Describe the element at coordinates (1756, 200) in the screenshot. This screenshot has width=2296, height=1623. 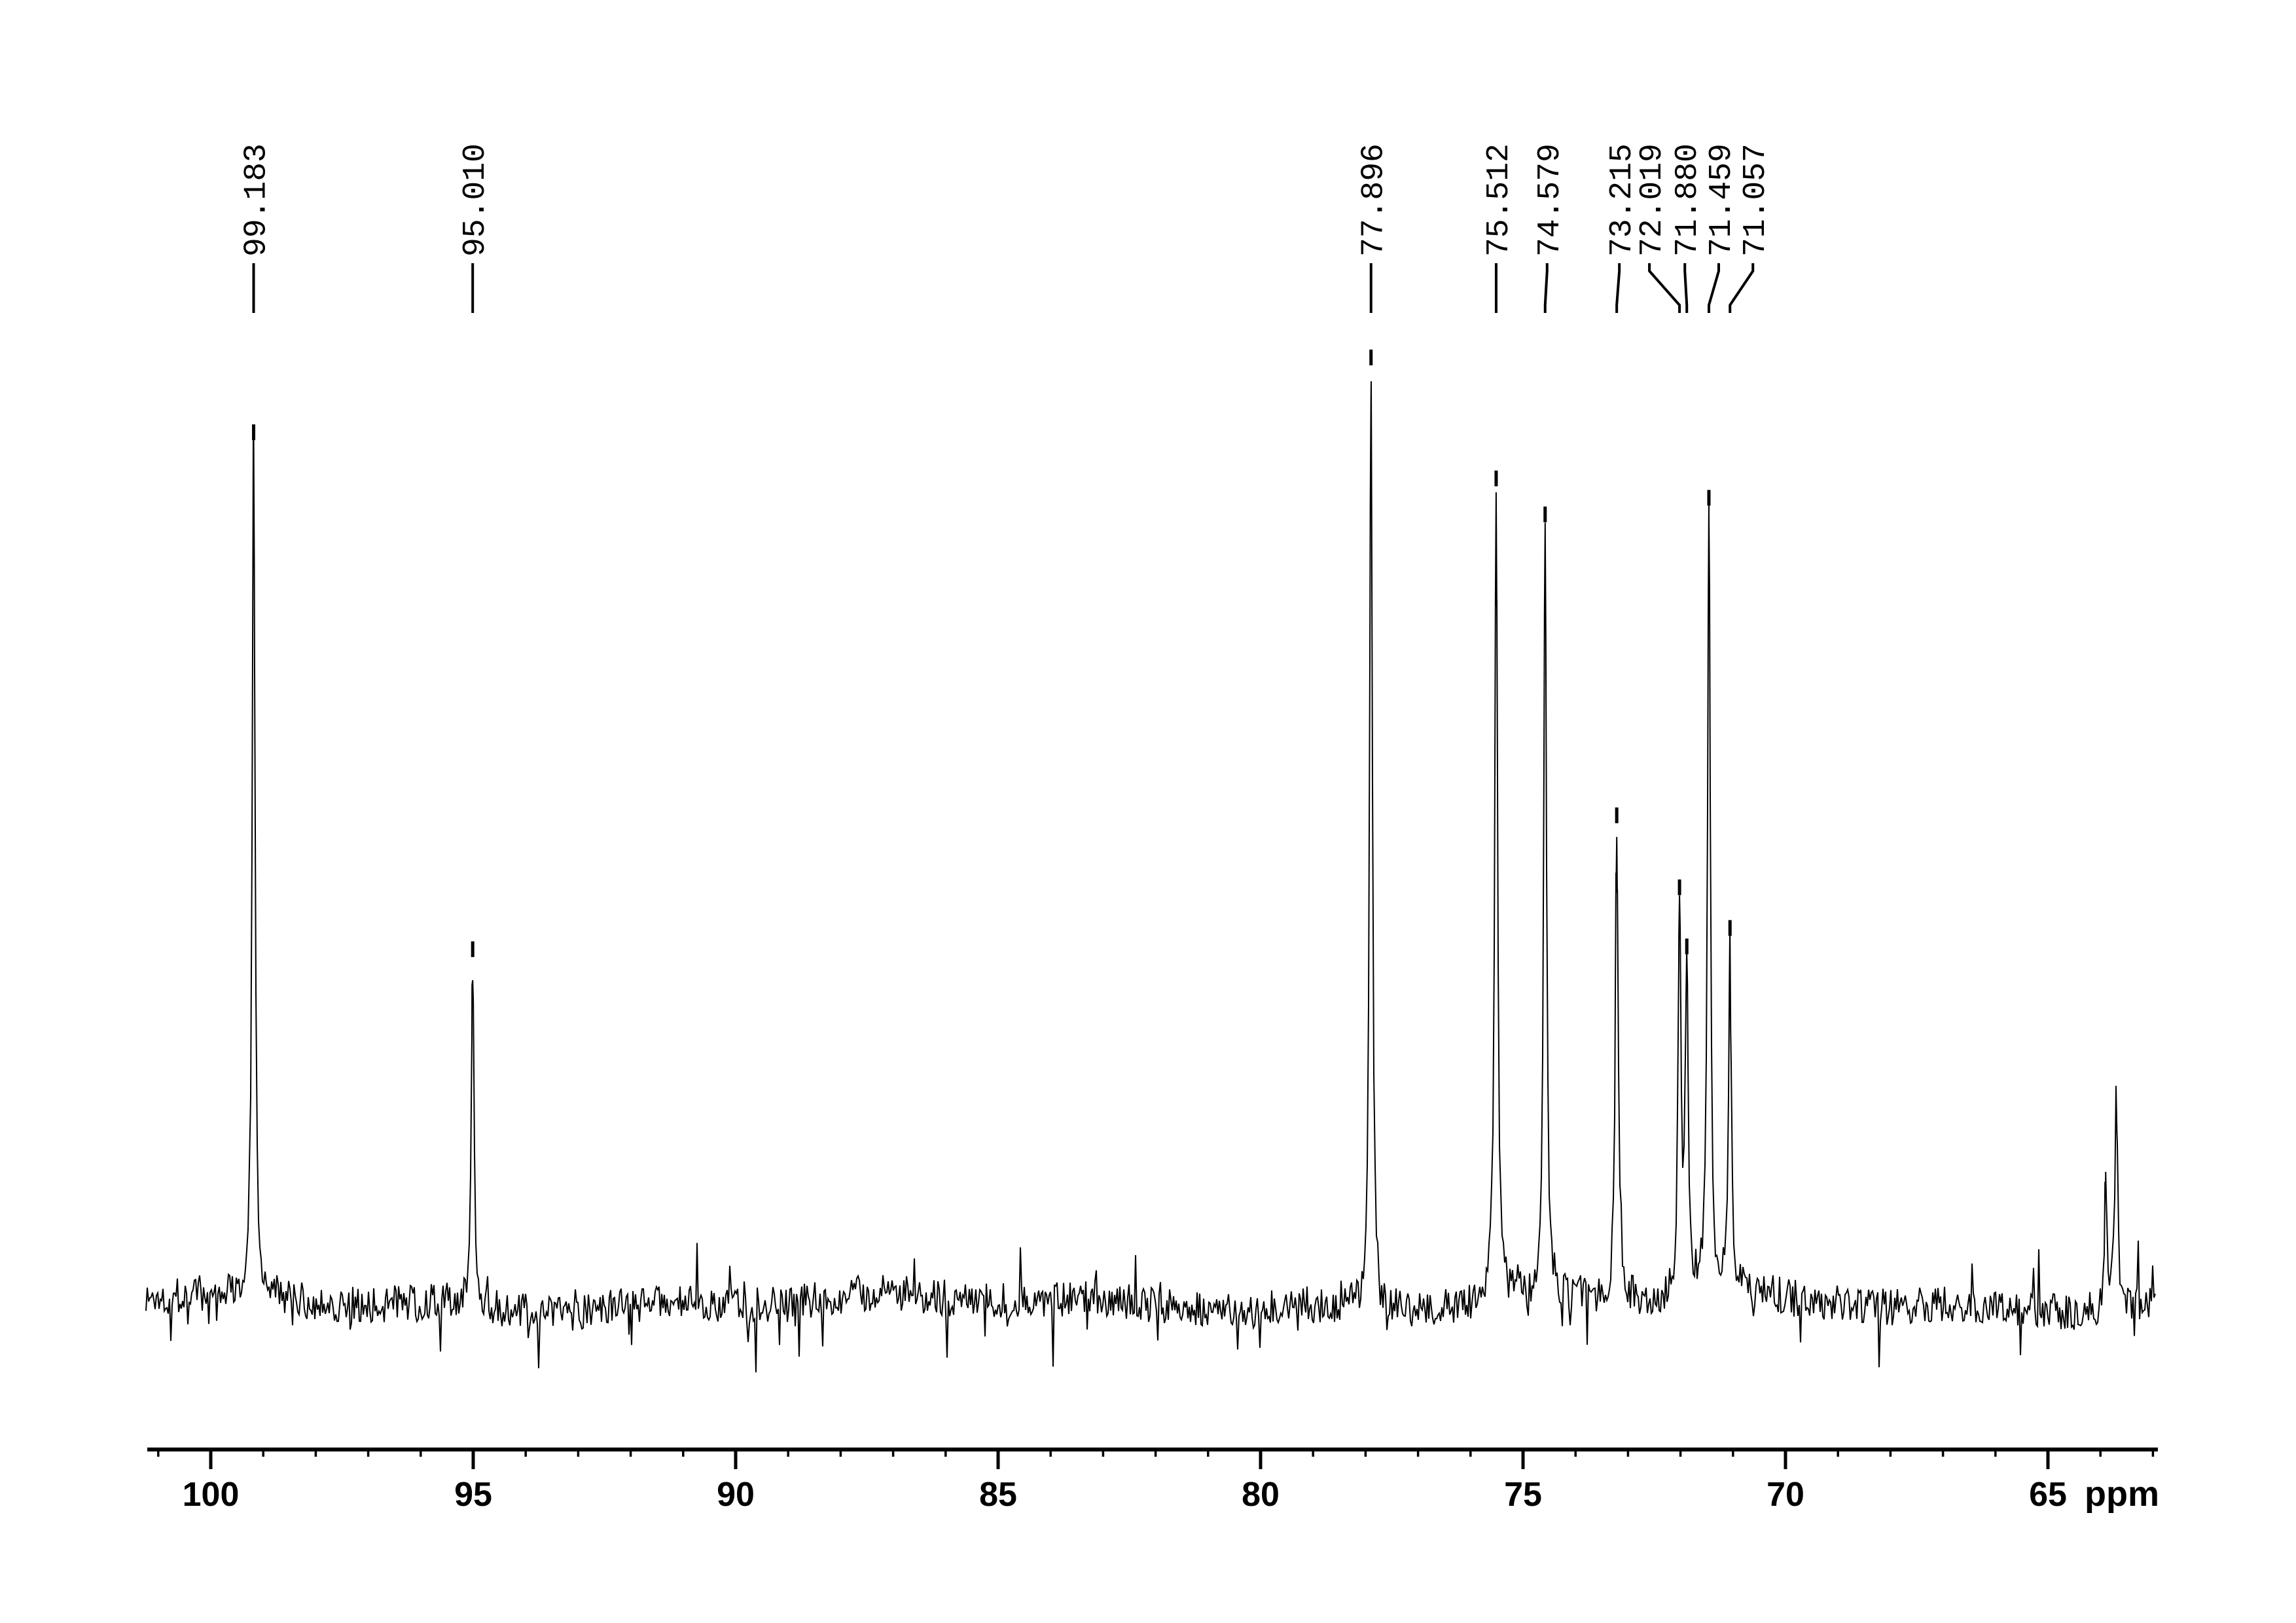
I see `peak-label: 71.057` at that location.